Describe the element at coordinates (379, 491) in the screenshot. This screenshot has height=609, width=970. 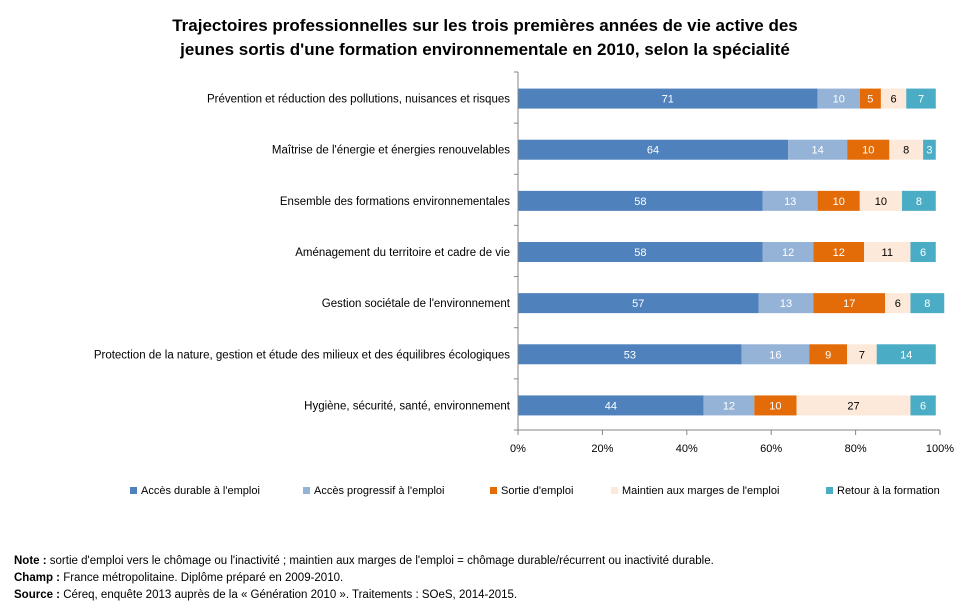
I see `legend-label: Accès progressif à l'emploi` at that location.